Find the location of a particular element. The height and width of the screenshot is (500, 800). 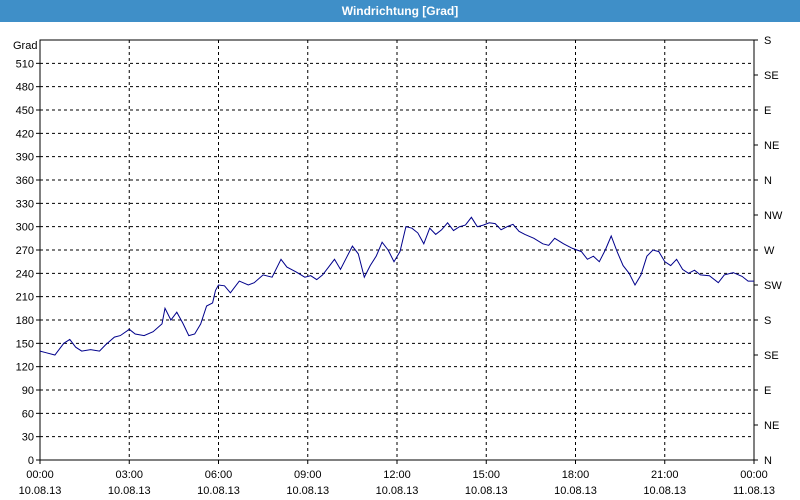

y-tick-label: 510 is located at coordinates (25, 64).